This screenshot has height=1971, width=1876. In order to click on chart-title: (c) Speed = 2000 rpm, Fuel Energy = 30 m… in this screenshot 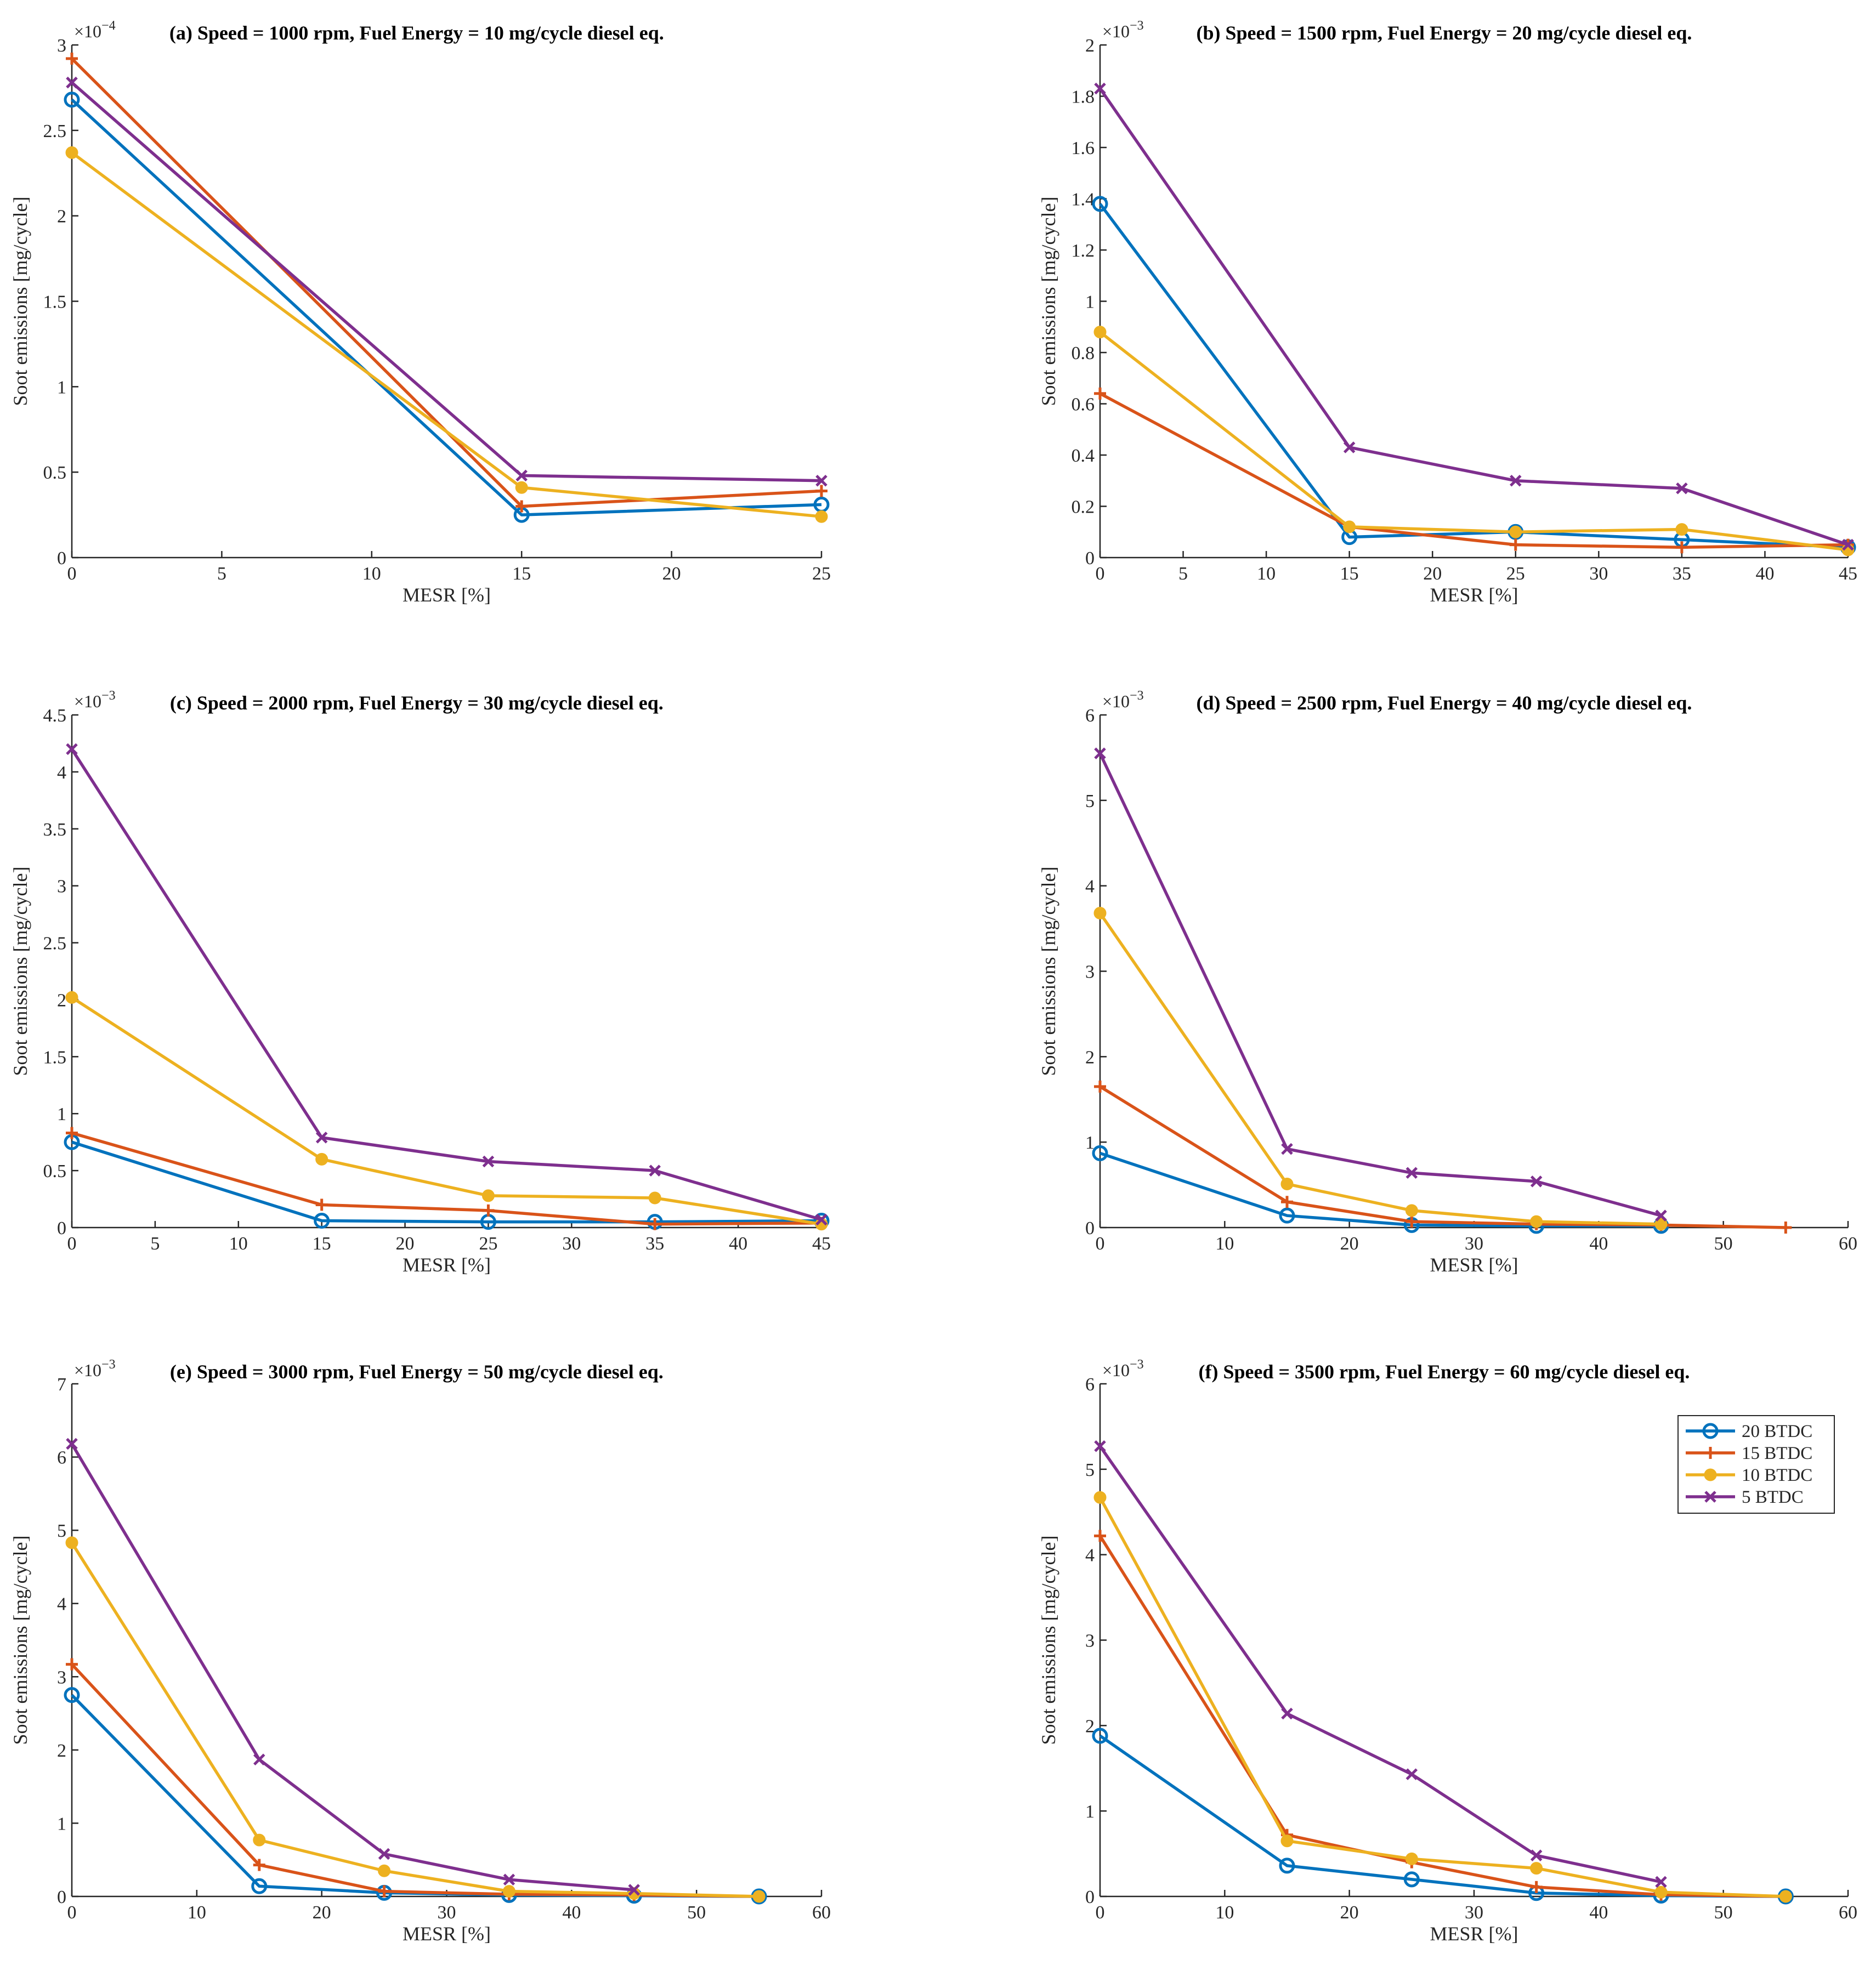, I will do `click(417, 703)`.